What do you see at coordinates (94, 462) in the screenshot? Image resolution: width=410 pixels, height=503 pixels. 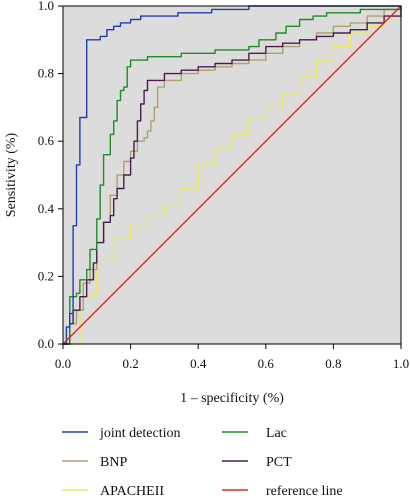 I see `legend-item-bnp: BNP` at bounding box center [94, 462].